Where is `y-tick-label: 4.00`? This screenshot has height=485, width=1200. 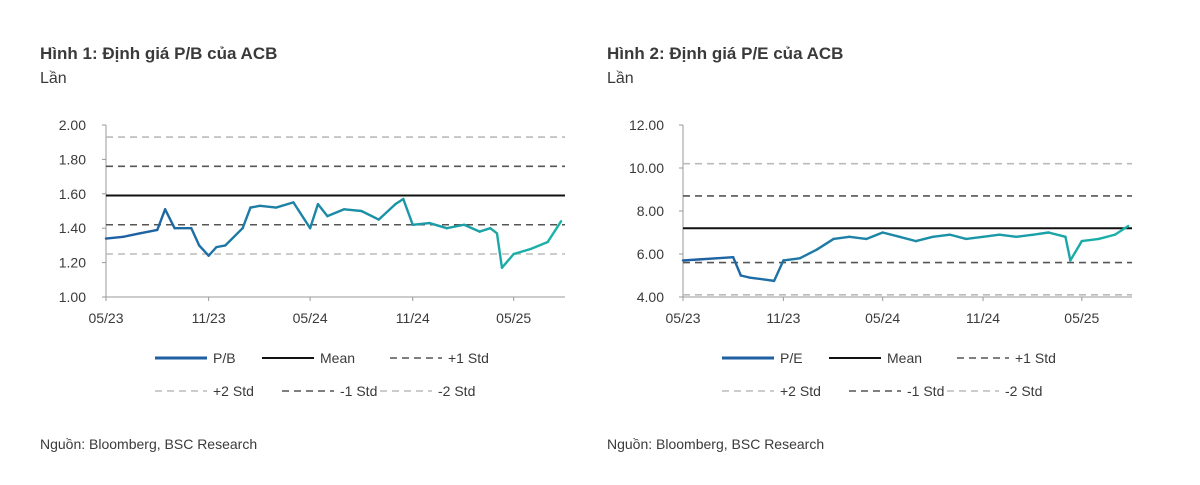 y-tick-label: 4.00 is located at coordinates (650, 297).